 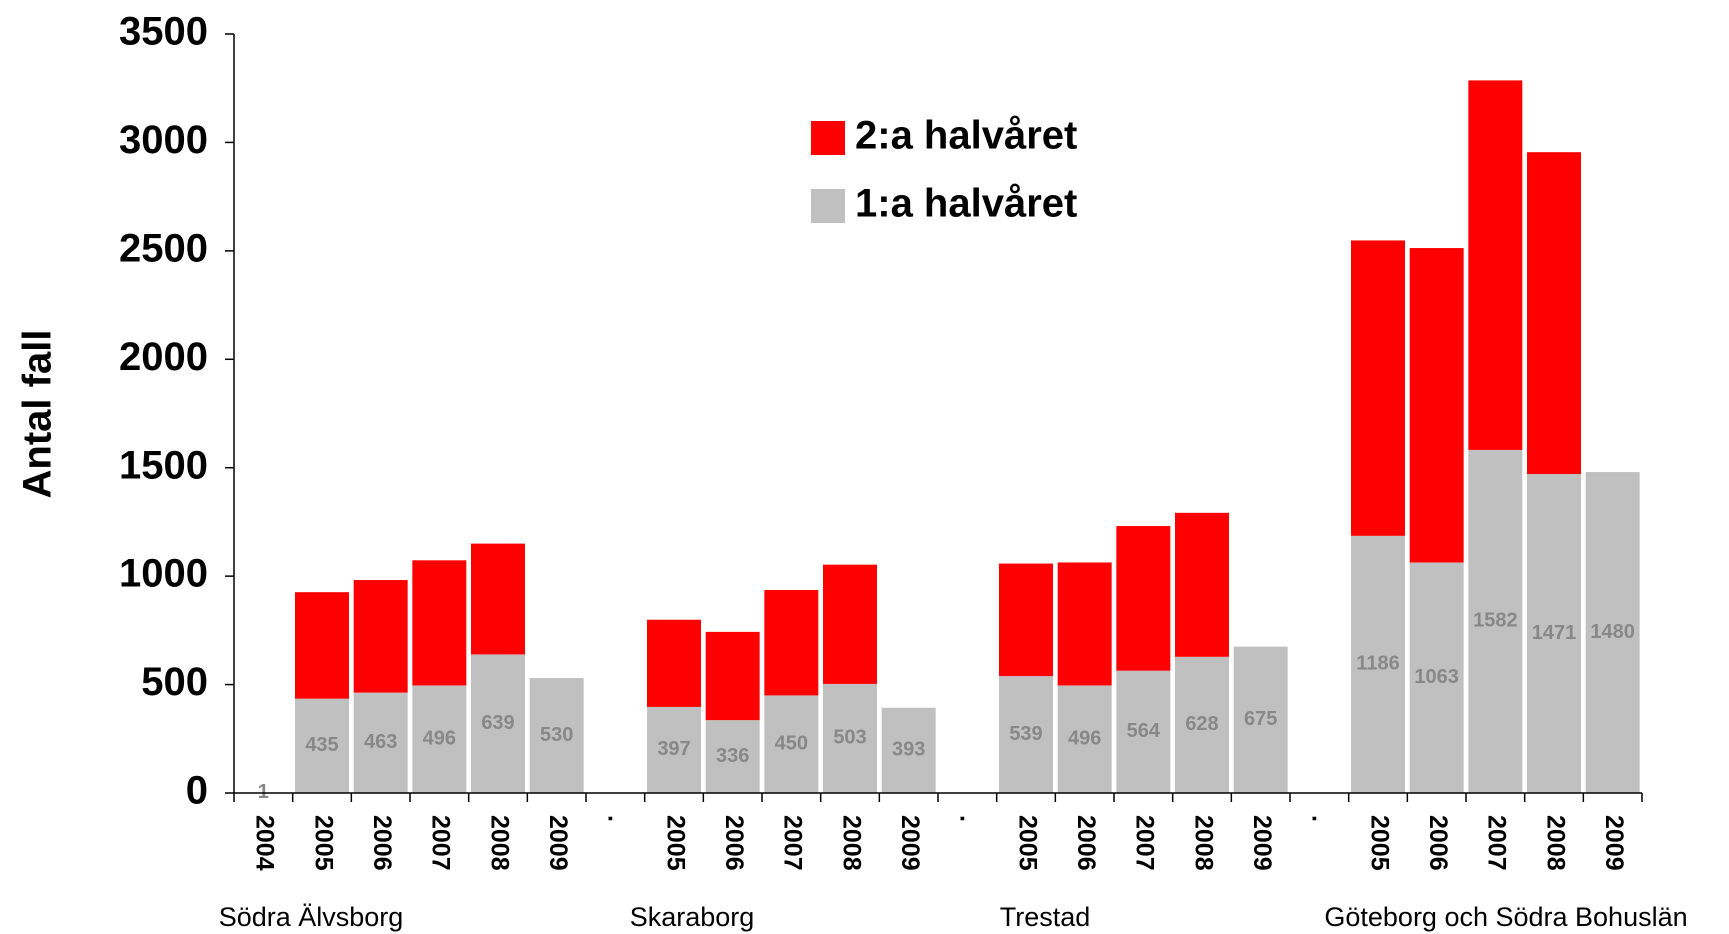 I want to click on value-label: 675, so click(x=1260, y=719).